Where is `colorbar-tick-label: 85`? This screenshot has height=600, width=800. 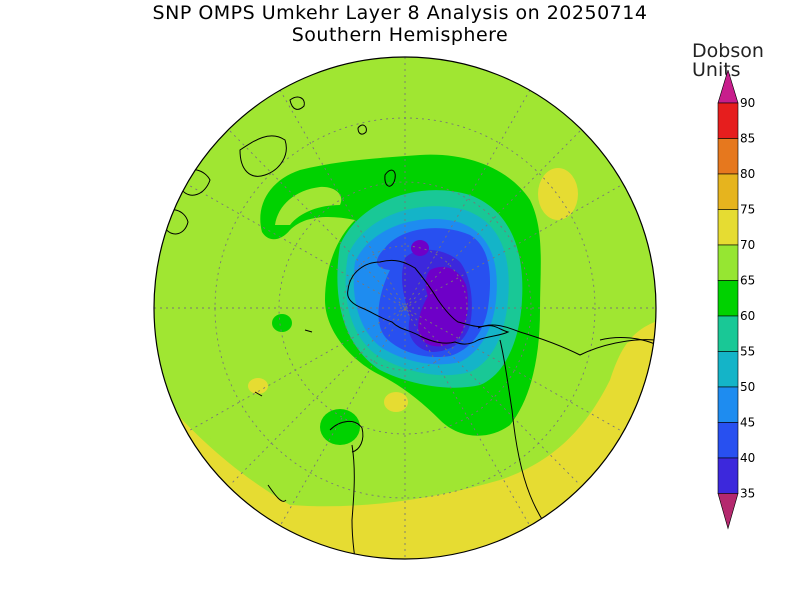 colorbar-tick-label: 85 is located at coordinates (747, 139).